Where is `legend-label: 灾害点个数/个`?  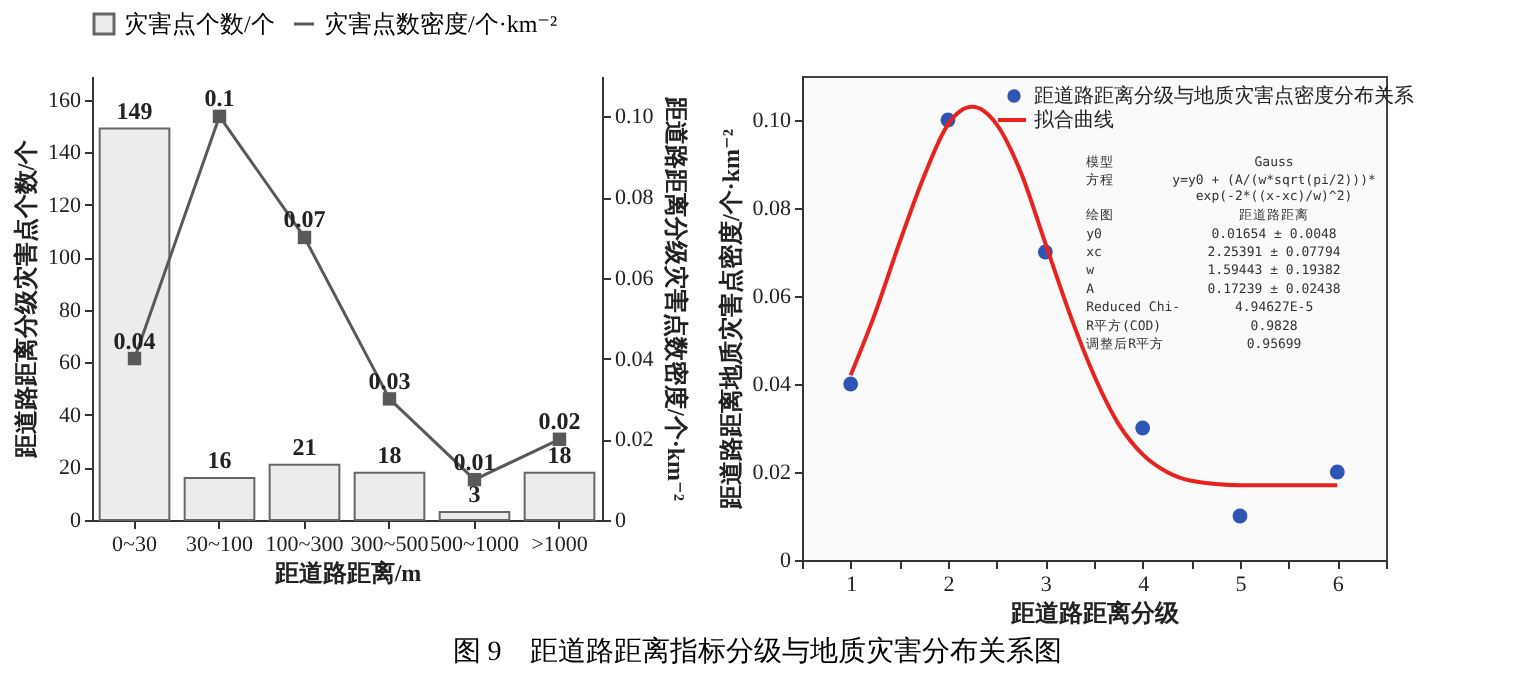 legend-label: 灾害点个数/个 is located at coordinates (199, 24).